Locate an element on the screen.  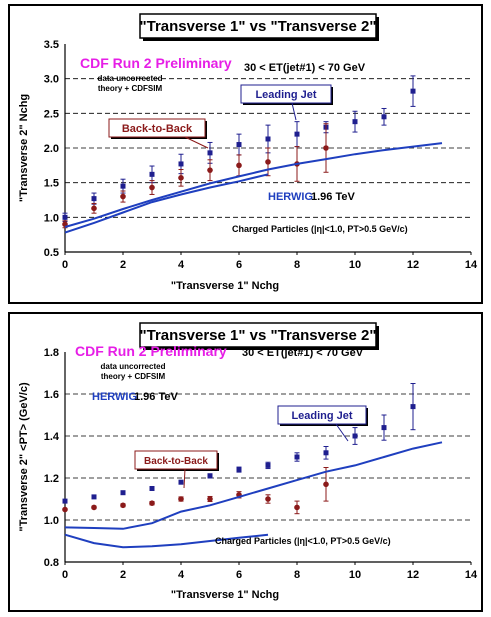
y-axis-label: "Transverse 2" <PT> (GeV/c) is located at coordinates (24, 457).